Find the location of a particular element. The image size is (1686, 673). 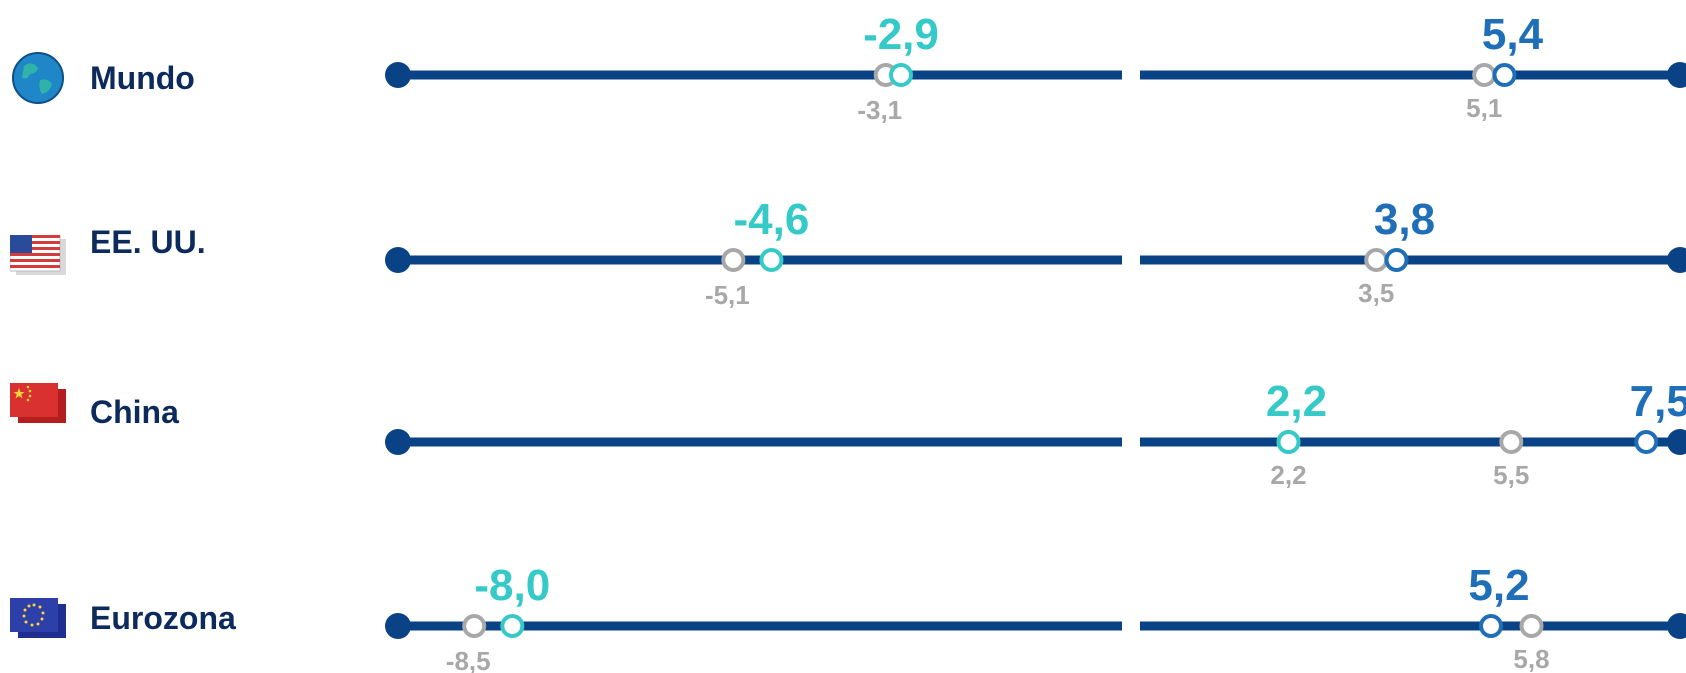

previous-value-label: 5,8 is located at coordinates (1531, 658).